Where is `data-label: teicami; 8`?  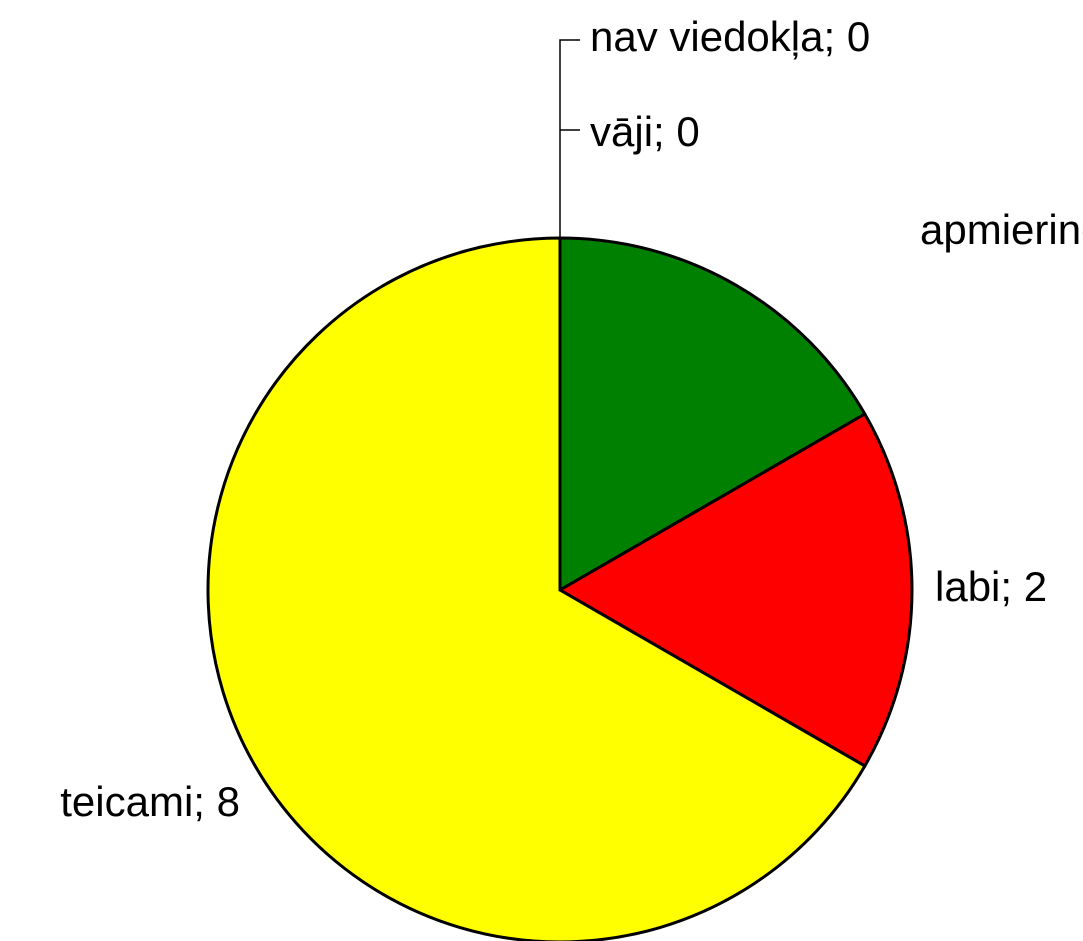
data-label: teicami; 8 is located at coordinates (150, 801).